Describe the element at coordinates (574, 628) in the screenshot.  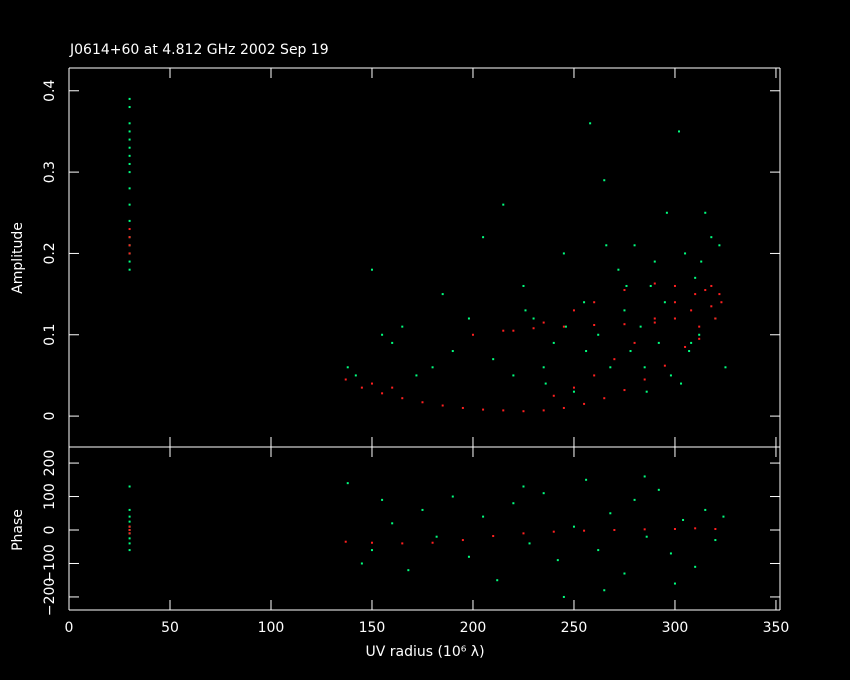
I see `x-tick-label: 250` at that location.